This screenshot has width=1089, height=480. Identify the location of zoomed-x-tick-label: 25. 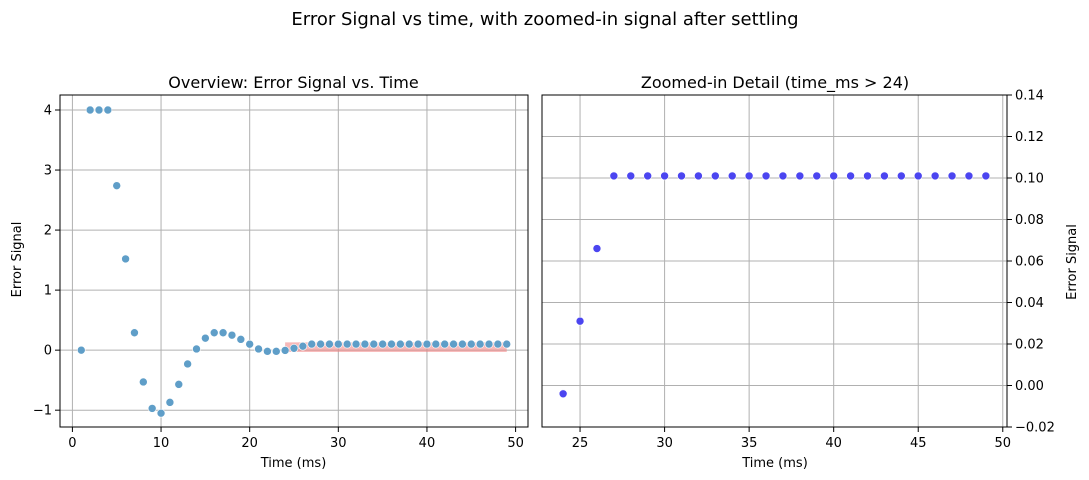
(580, 443).